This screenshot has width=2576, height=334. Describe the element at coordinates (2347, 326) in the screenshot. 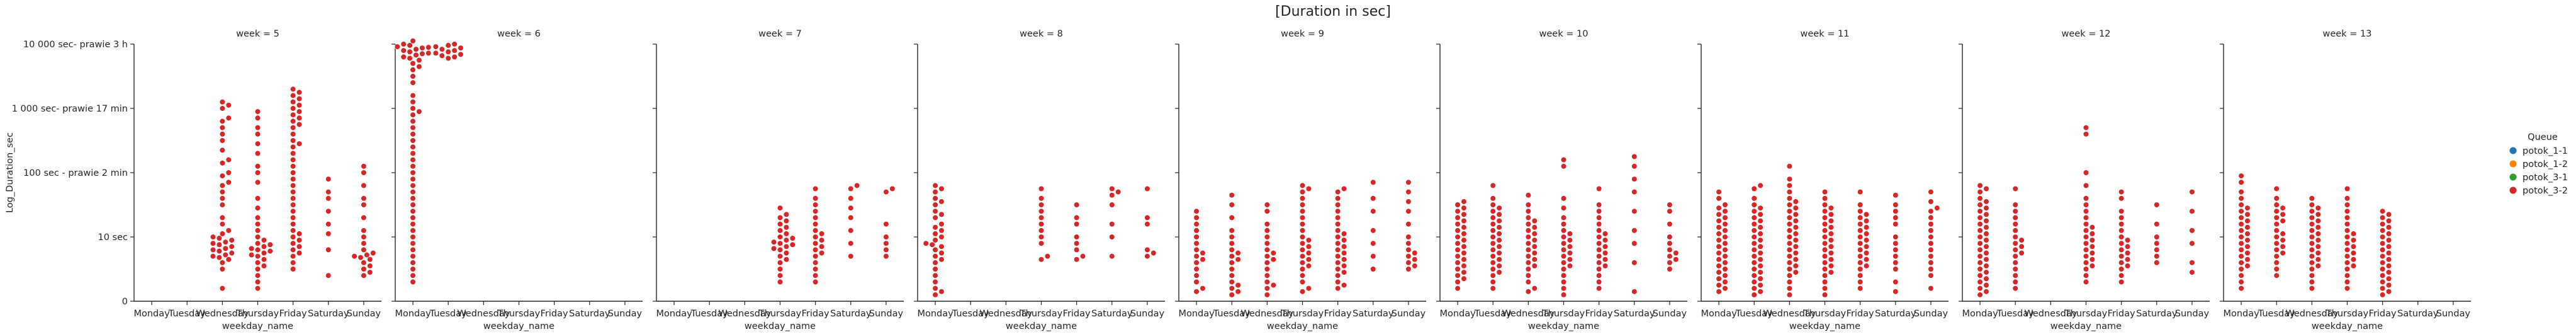

I see `x-axis-title: weekday_name` at that location.